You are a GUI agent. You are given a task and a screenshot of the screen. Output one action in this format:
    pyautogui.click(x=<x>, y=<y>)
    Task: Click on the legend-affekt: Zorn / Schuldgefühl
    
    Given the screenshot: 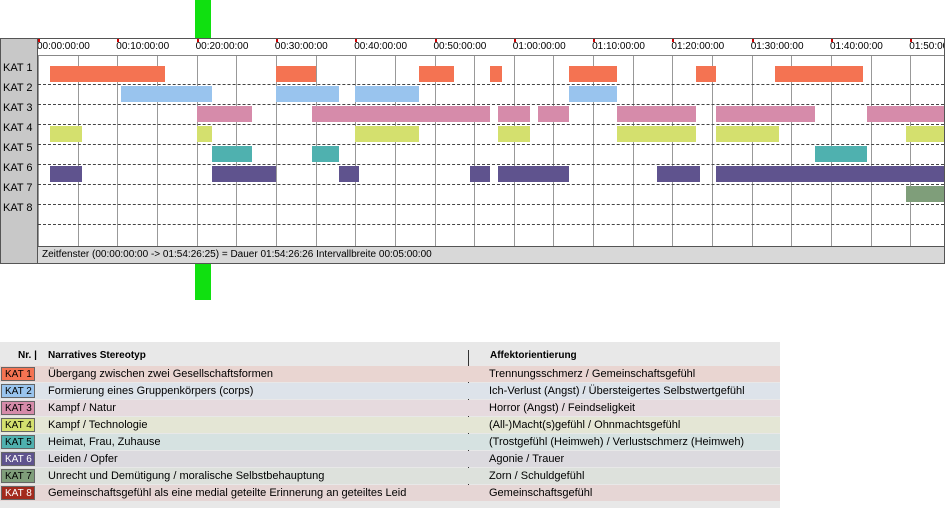 What is the action you would take?
    pyautogui.click(x=537, y=476)
    